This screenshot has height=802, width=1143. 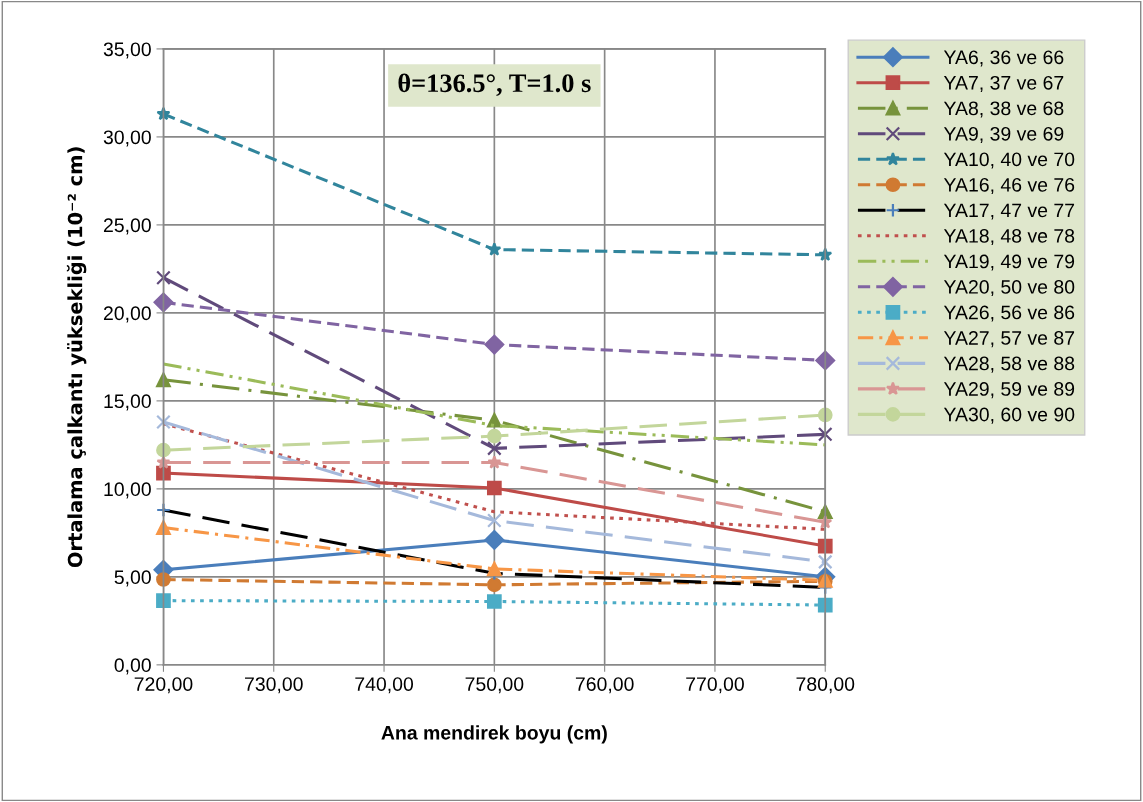 What do you see at coordinates (1009, 364) in the screenshot?
I see `legend-label: YA28, 58 ve 88` at bounding box center [1009, 364].